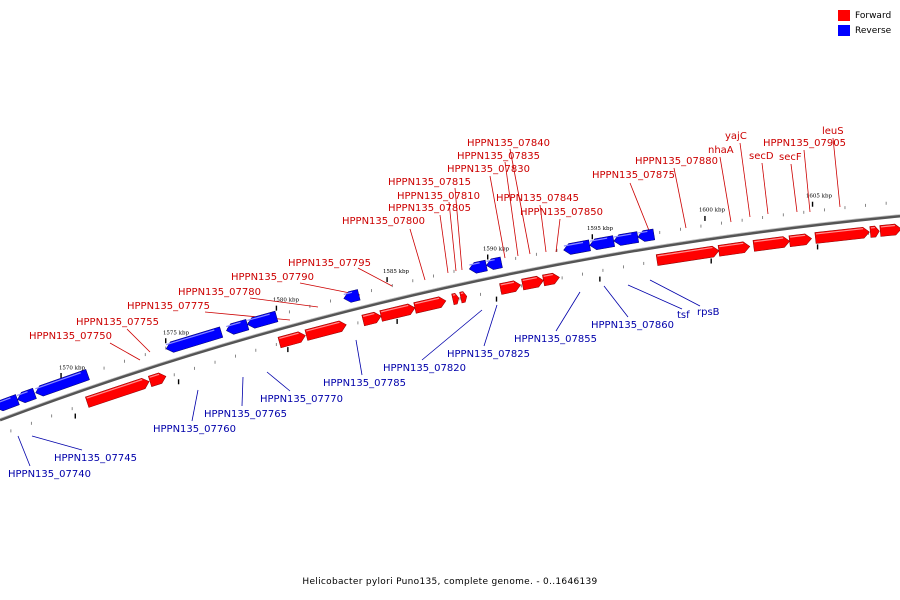 Image resolution: width=900 pixels, height=600 pixels. I want to click on gene-label: HPPN135_07905, so click(804, 143).